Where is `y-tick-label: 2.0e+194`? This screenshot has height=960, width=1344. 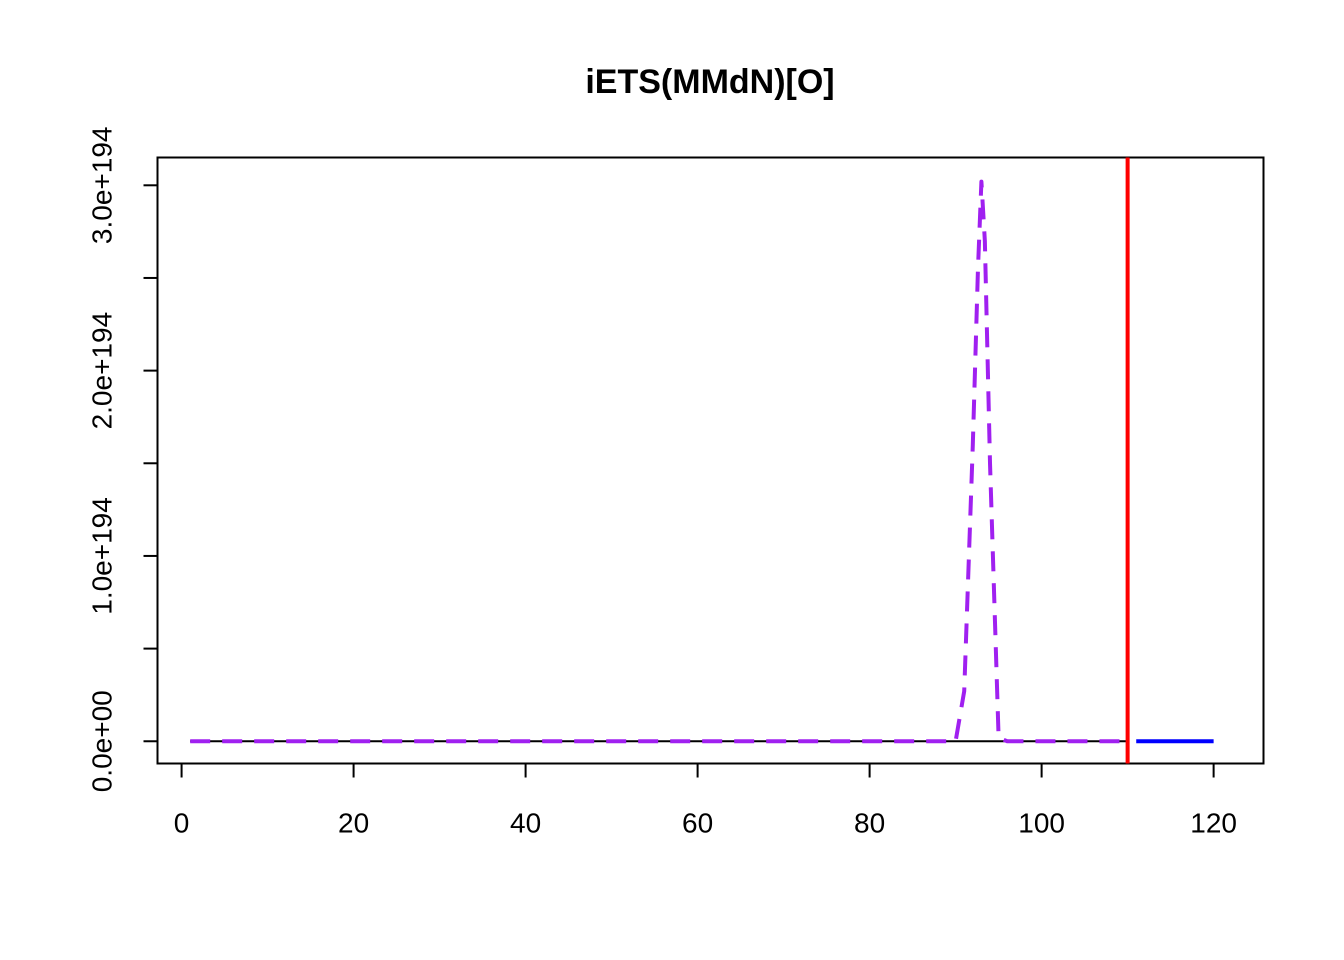 y-tick-label: 2.0e+194 is located at coordinates (102, 371).